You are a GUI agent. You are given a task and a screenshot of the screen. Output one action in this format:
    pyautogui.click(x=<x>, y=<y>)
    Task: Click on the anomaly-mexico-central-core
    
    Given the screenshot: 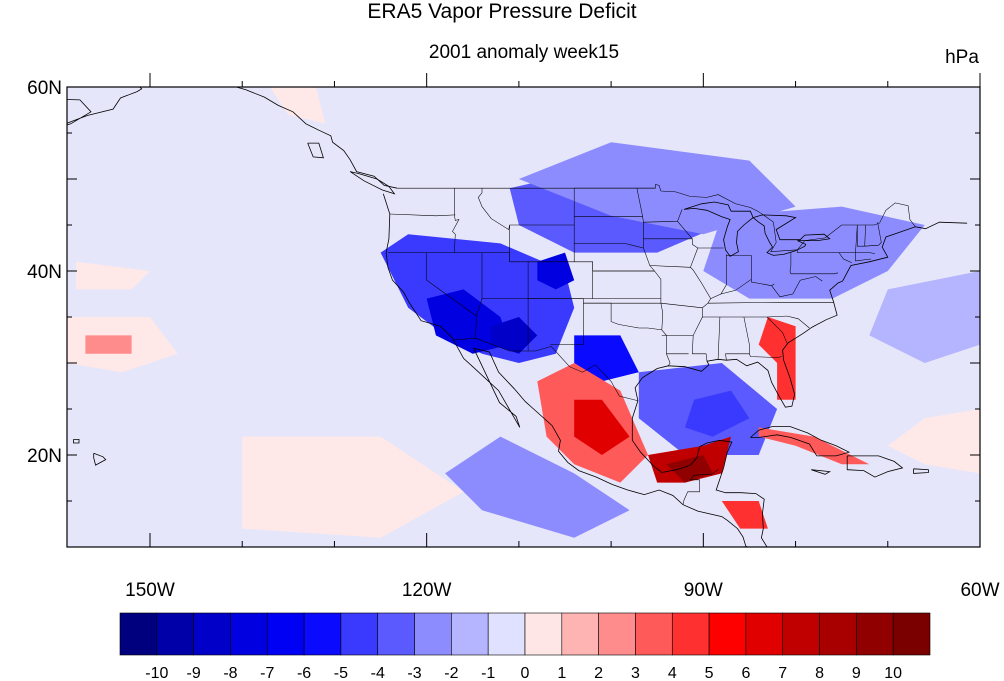 What is the action you would take?
    pyautogui.click(x=602, y=427)
    